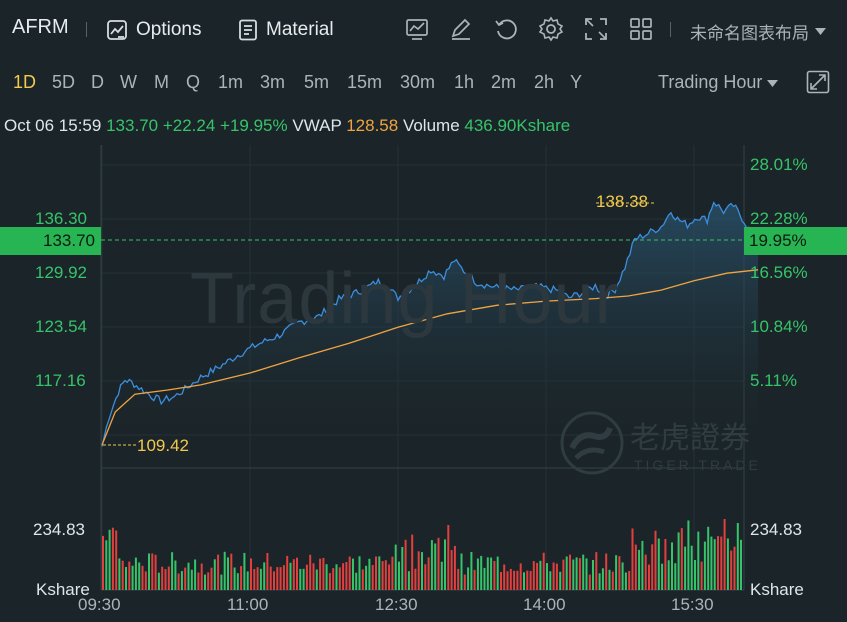 The height and width of the screenshot is (622, 847). Describe the element at coordinates (417, 29) in the screenshot. I see `indicator-icon` at that location.